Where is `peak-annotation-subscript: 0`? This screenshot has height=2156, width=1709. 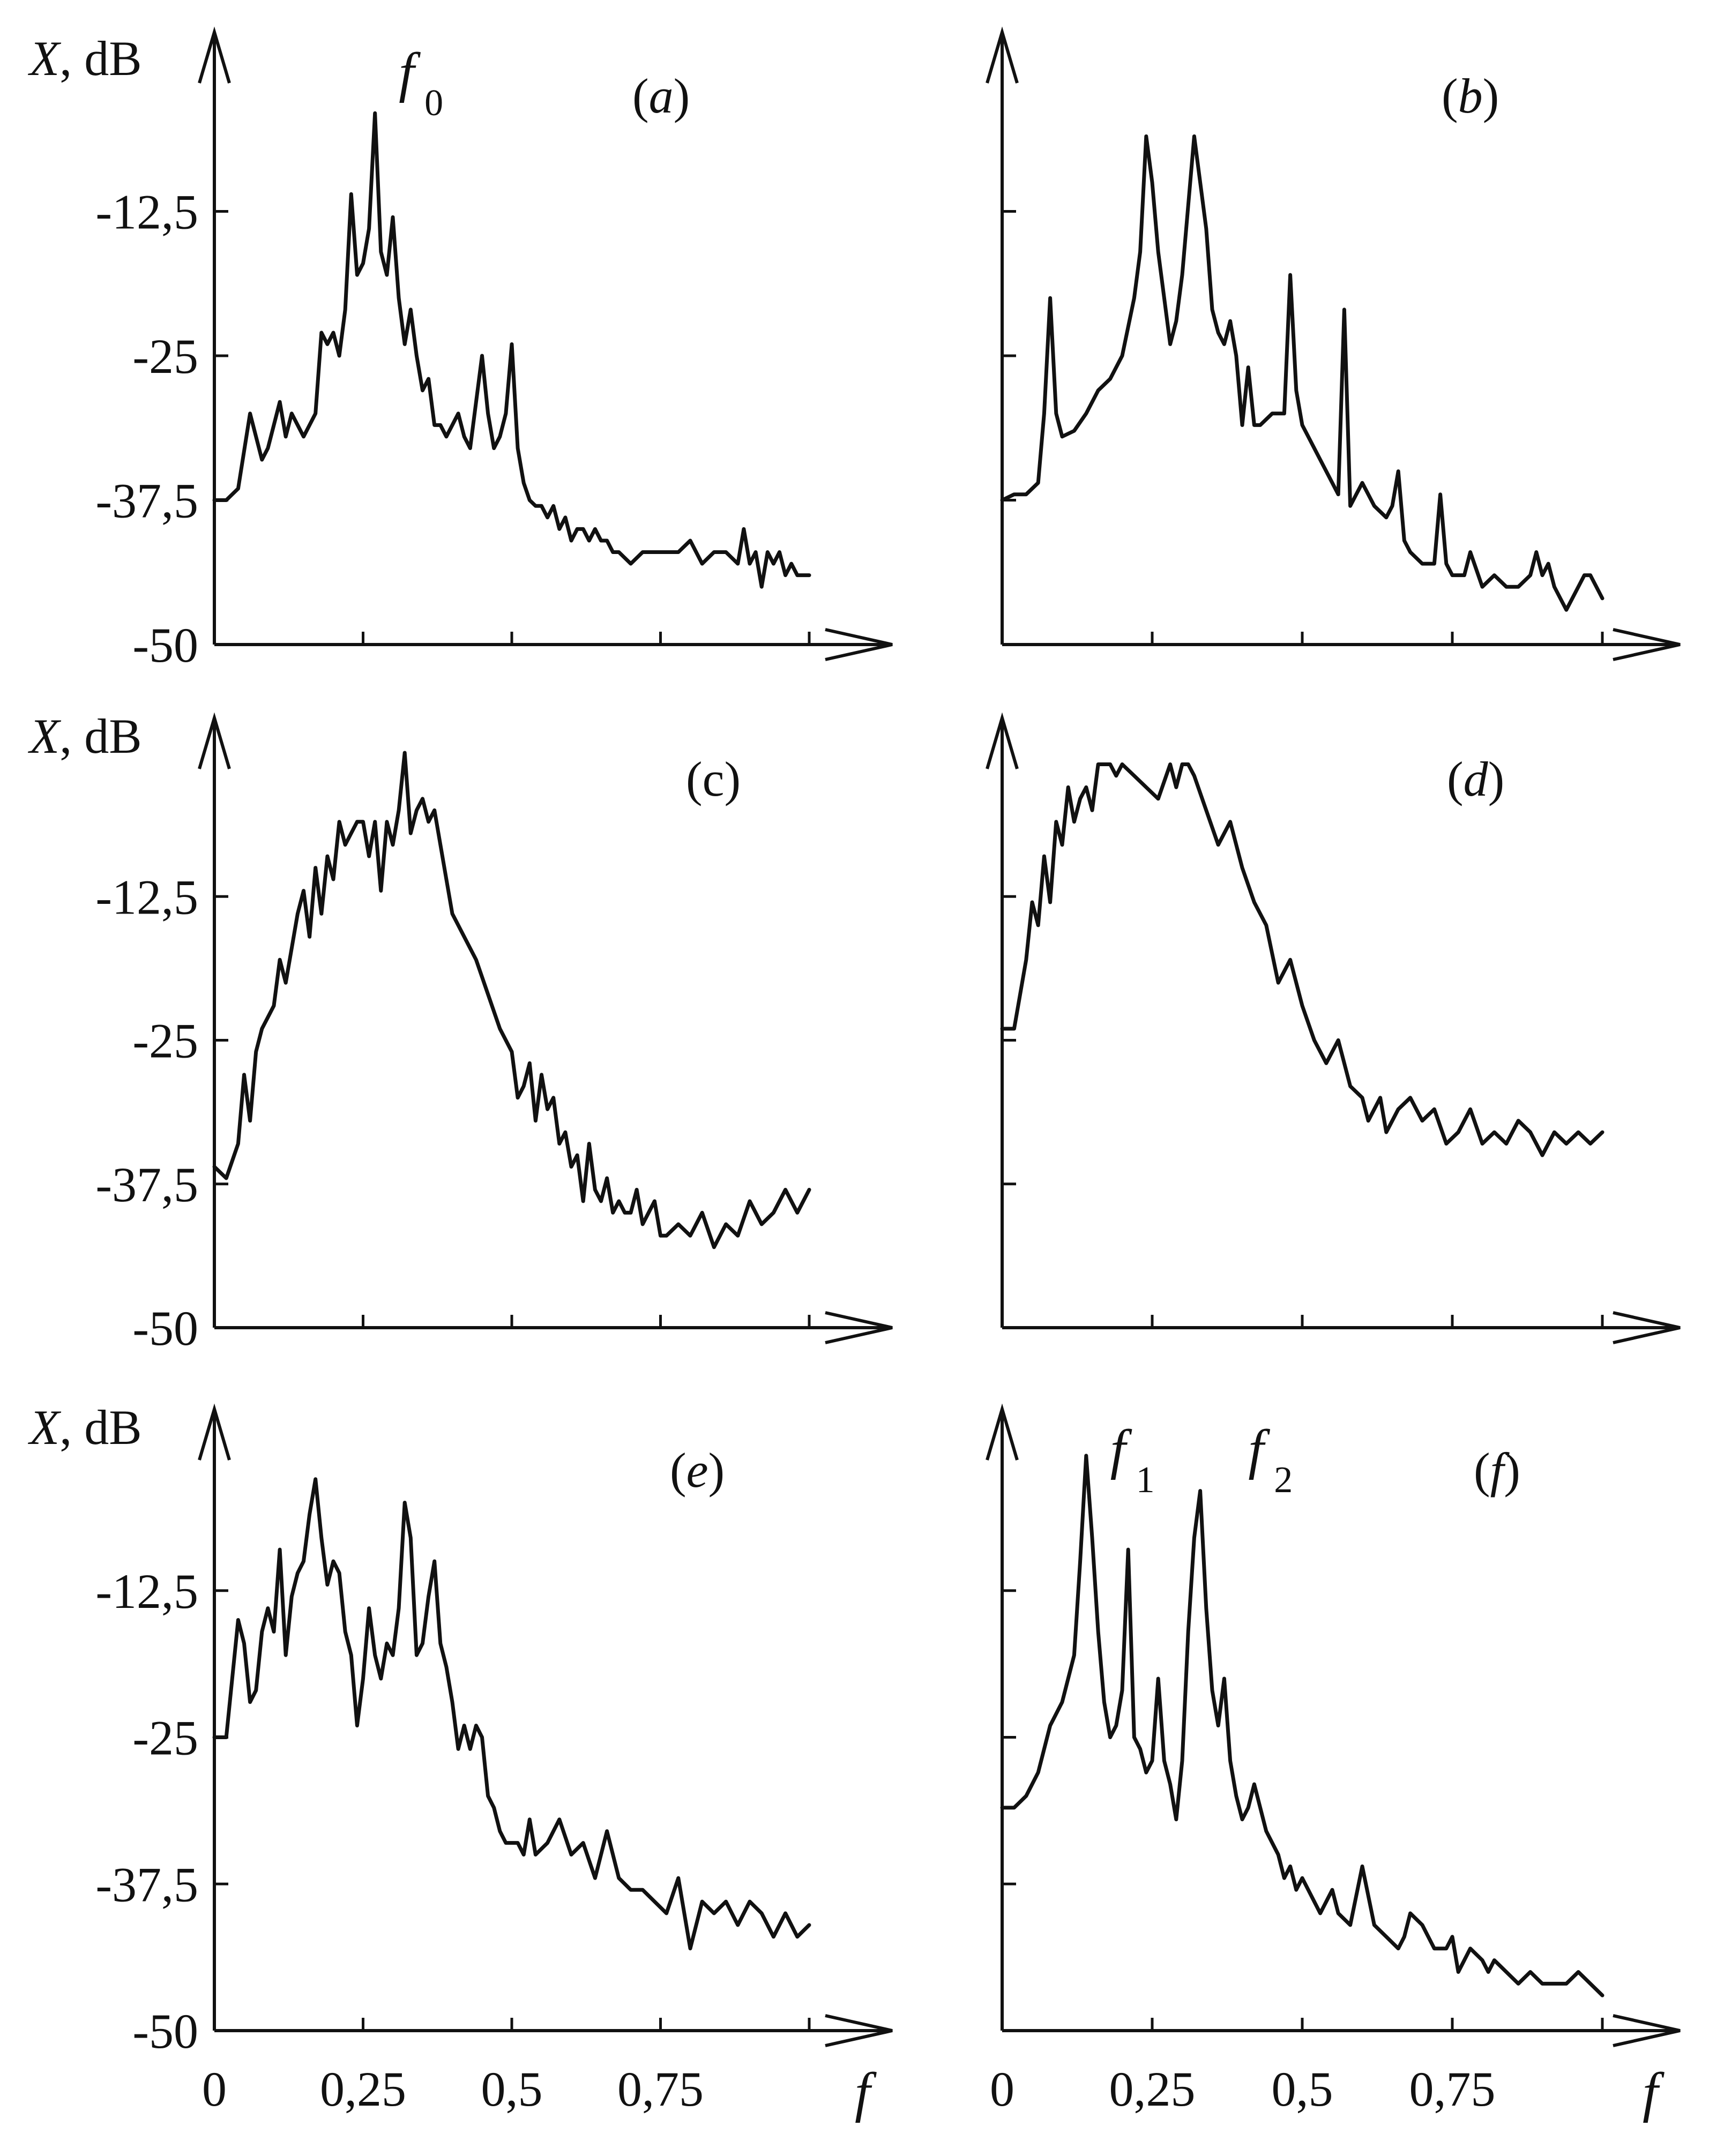
peak-annotation-subscript: 0 is located at coordinates (433, 103).